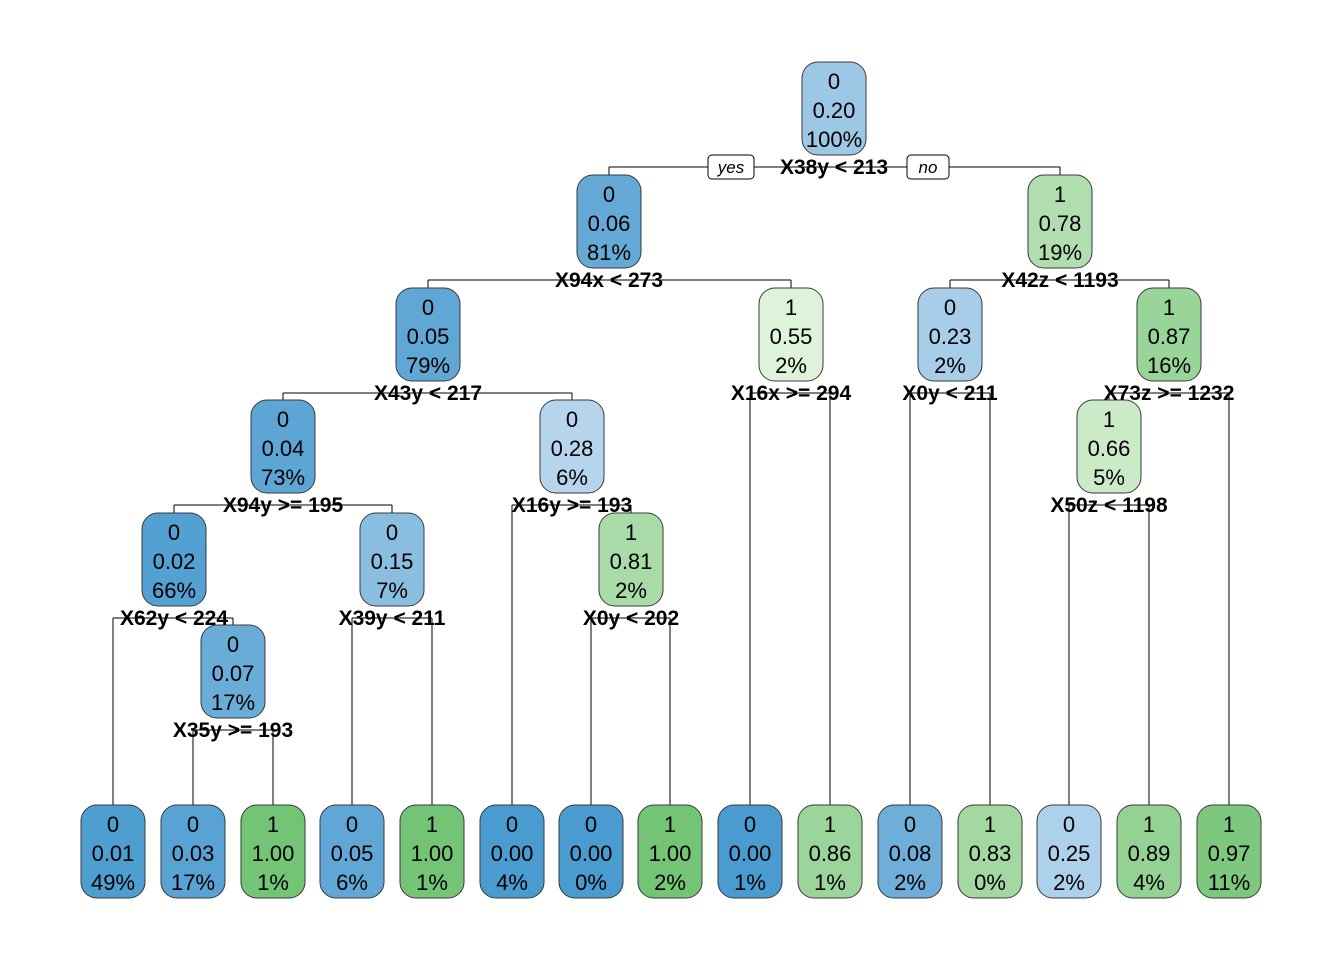 This screenshot has height=960, width=1344. What do you see at coordinates (572, 505) in the screenshot?
I see `split-condition: X16y >= 193` at bounding box center [572, 505].